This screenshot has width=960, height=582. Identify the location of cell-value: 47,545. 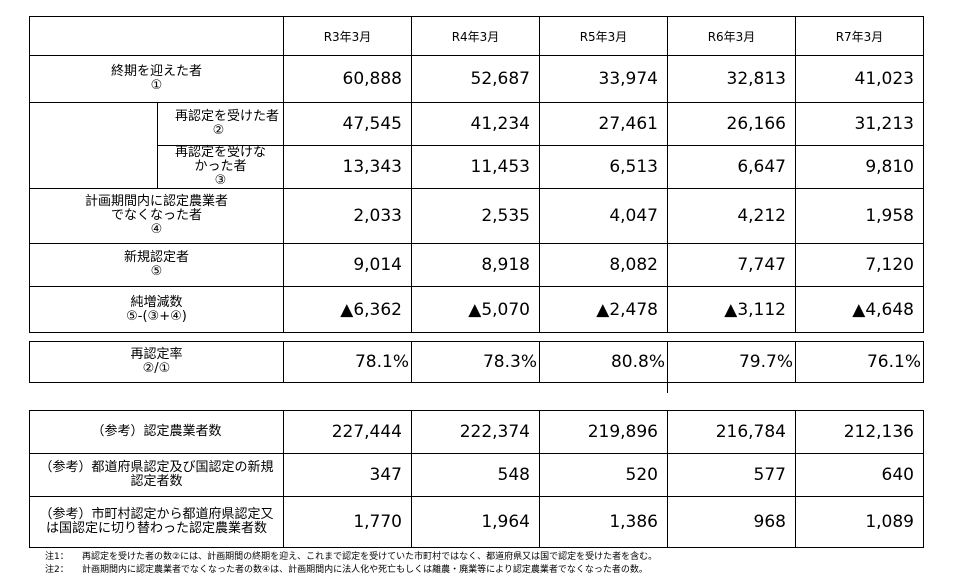
(347, 124).